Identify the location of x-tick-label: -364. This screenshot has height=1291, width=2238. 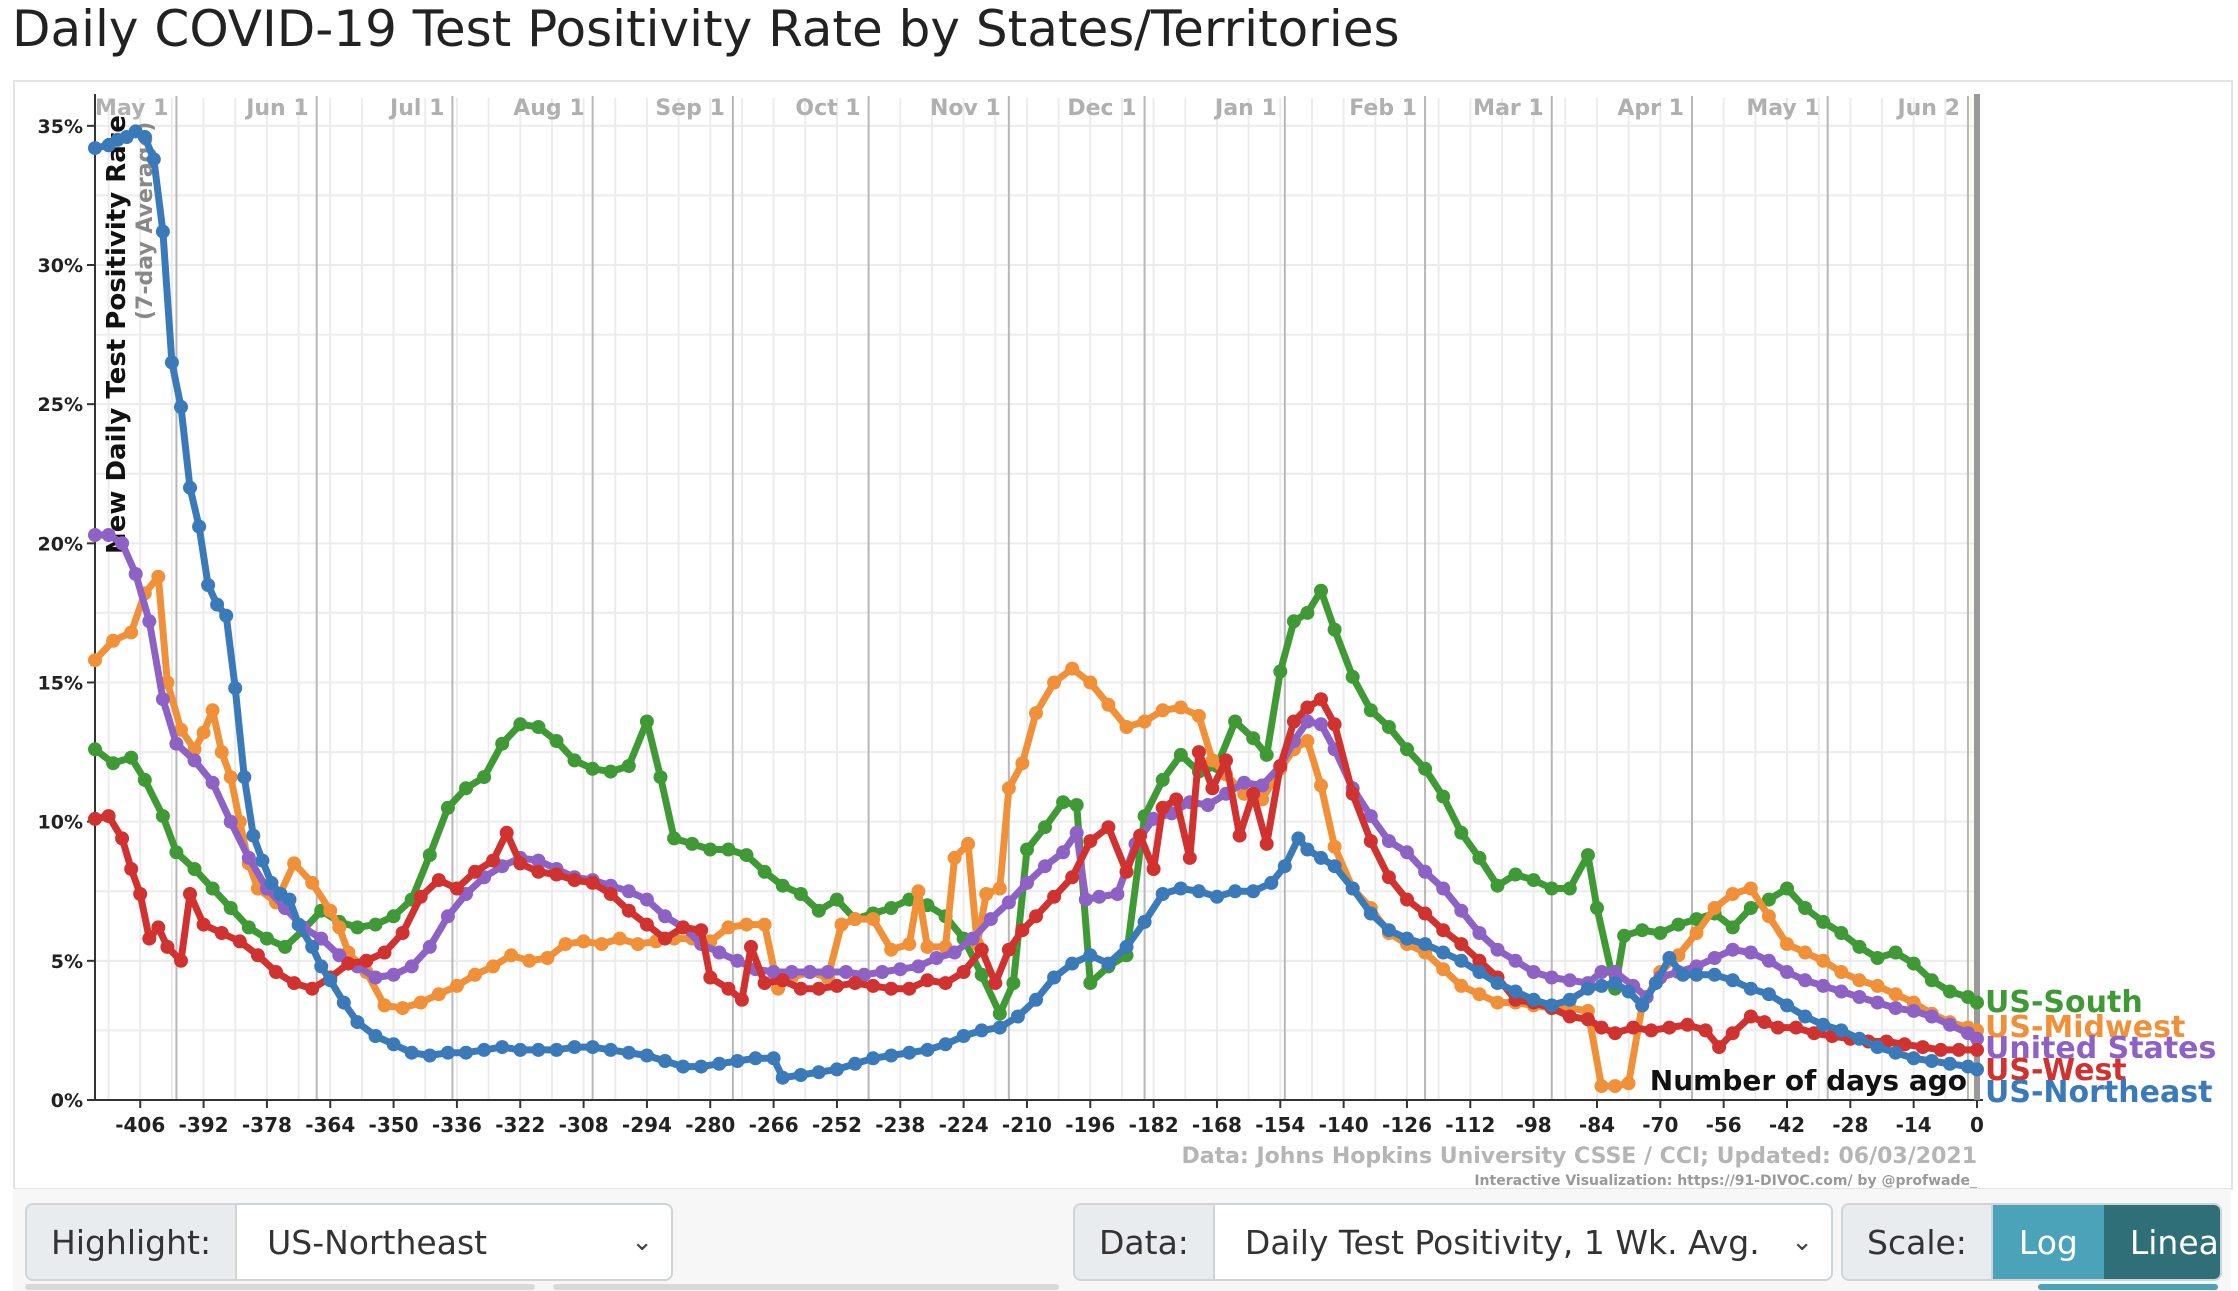
(330, 1125).